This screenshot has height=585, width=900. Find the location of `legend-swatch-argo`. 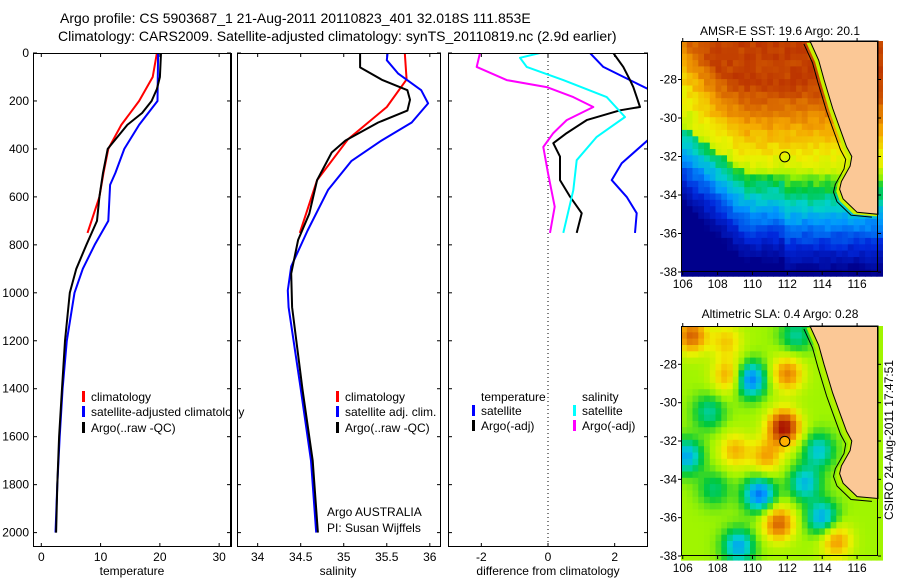

legend-swatch-argo is located at coordinates (83, 427).